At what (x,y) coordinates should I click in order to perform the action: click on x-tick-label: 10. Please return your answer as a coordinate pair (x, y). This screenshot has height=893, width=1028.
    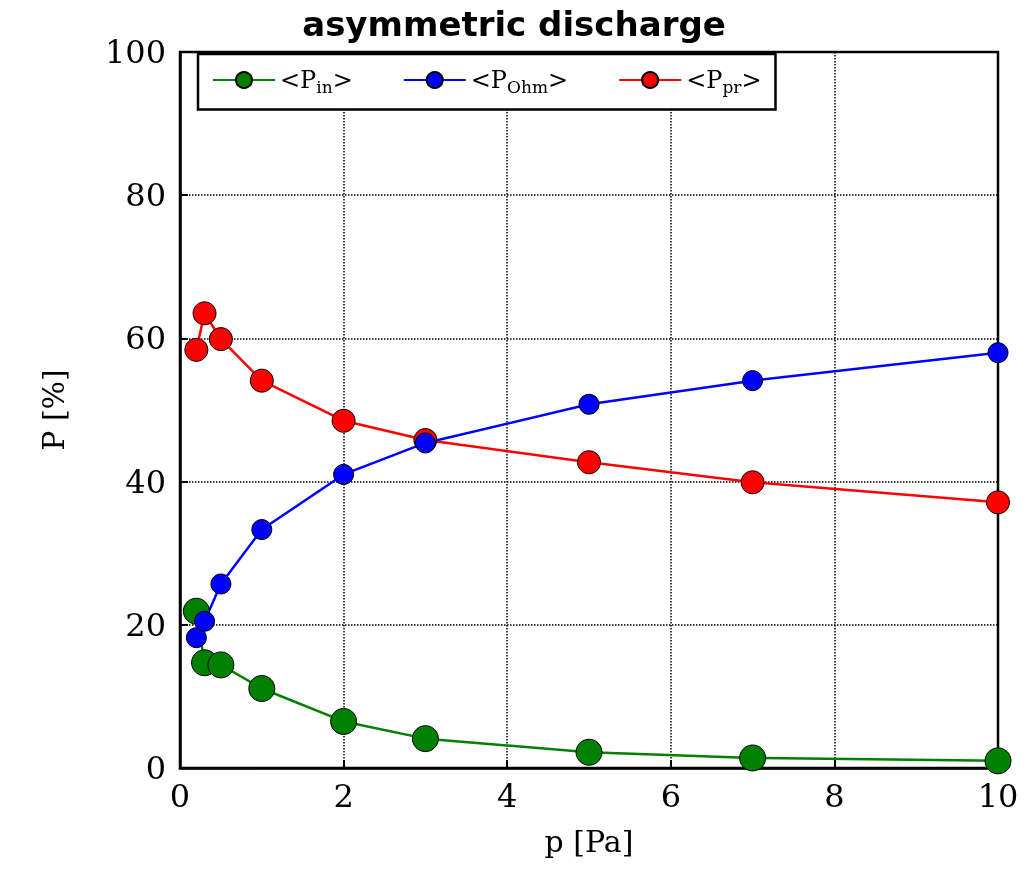
    Looking at the image, I should click on (998, 796).